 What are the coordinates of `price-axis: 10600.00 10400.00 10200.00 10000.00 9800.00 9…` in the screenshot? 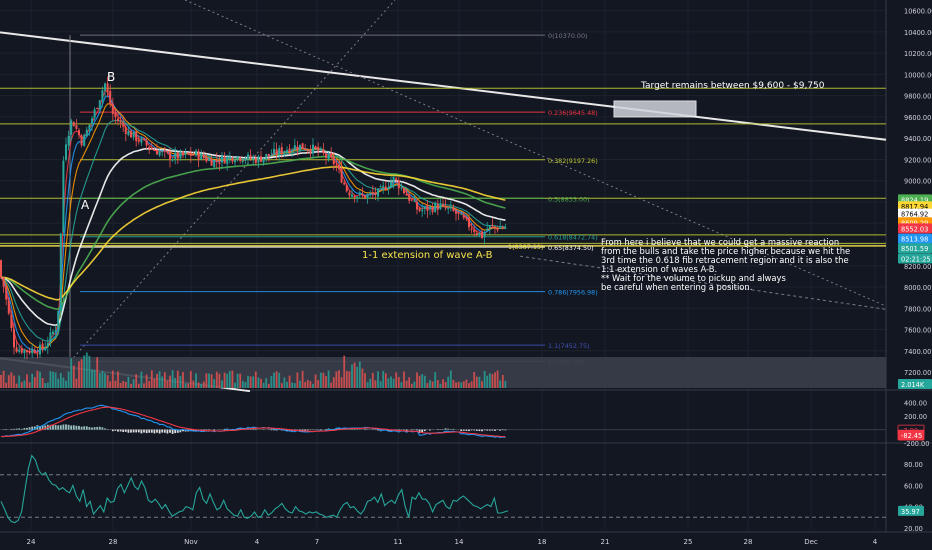 It's located at (914, 270).